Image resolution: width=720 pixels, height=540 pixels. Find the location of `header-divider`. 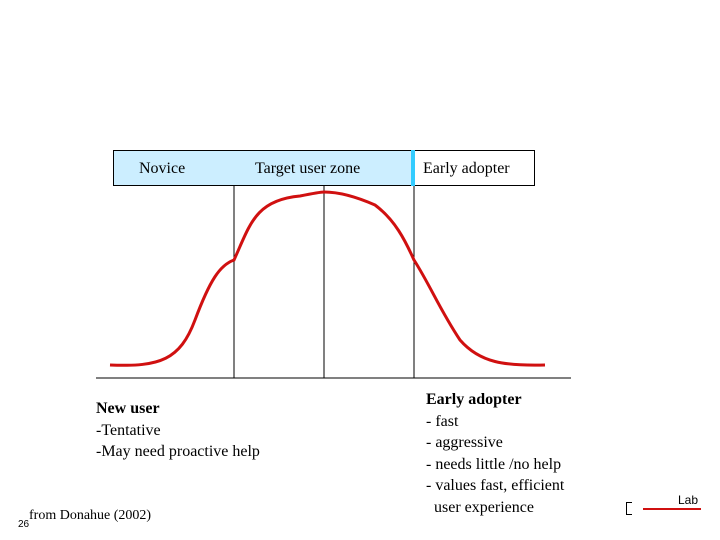

header-divider is located at coordinates (413, 168).